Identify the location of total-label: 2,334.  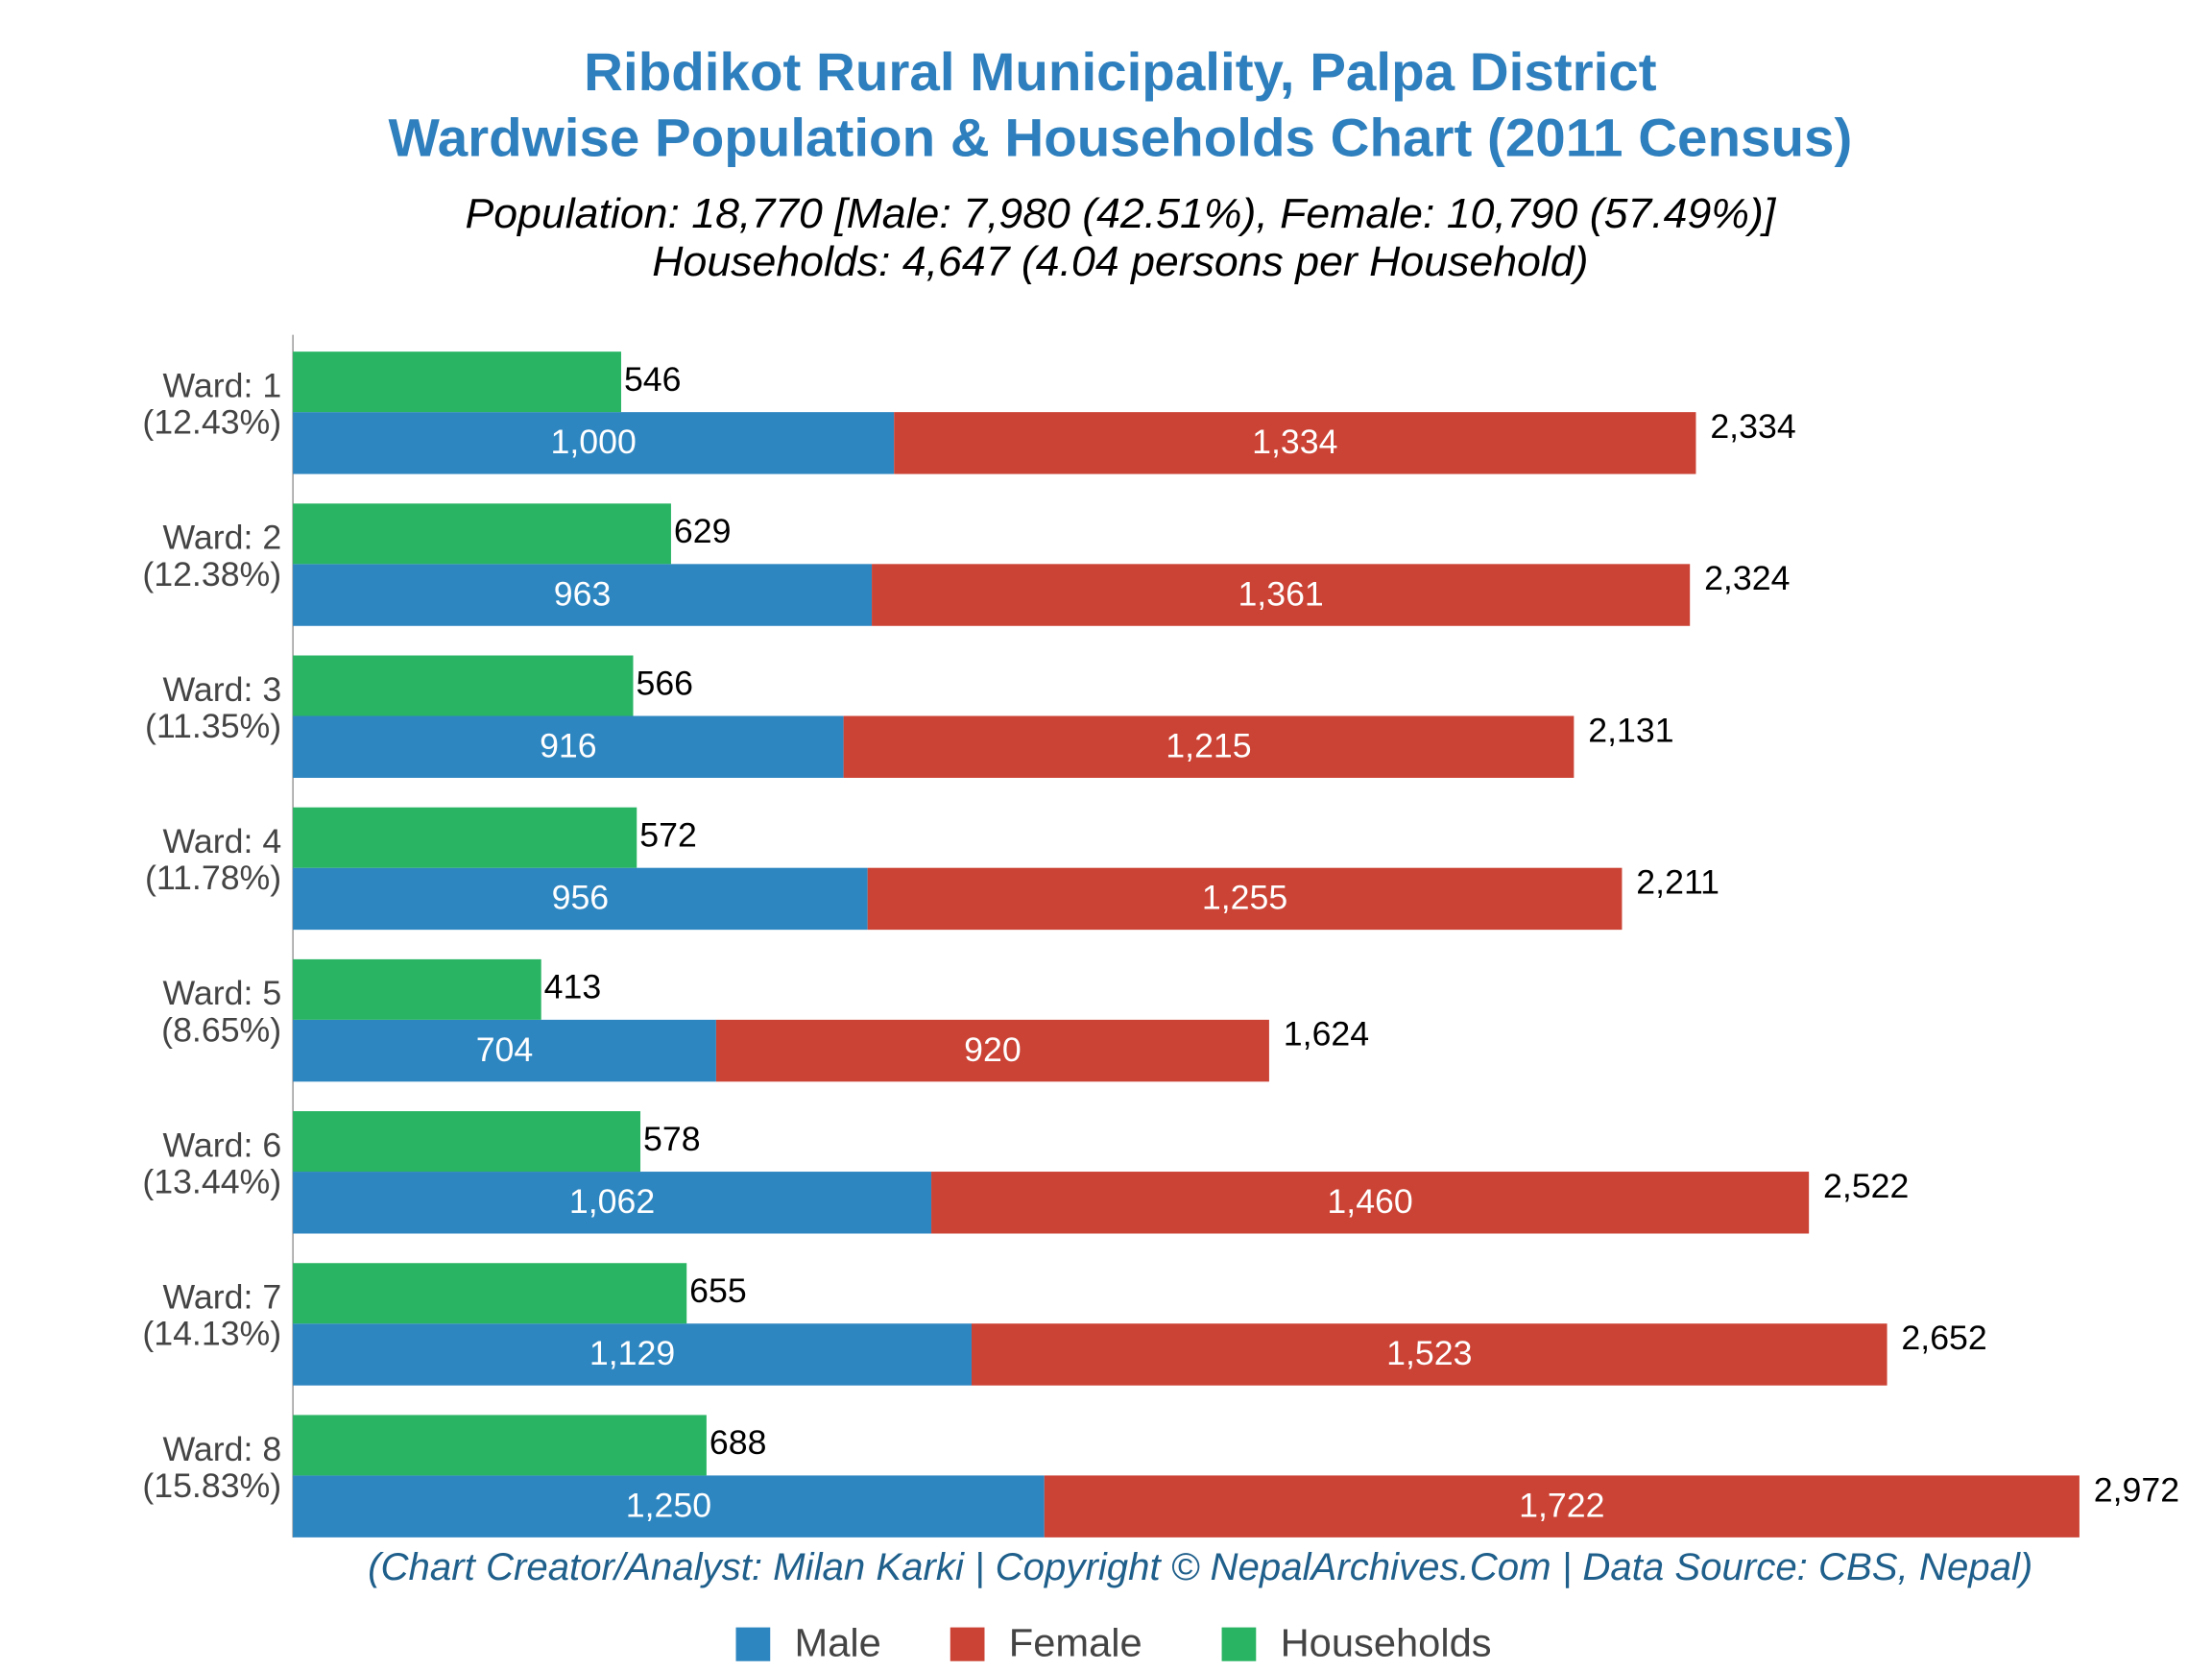
(1753, 426).